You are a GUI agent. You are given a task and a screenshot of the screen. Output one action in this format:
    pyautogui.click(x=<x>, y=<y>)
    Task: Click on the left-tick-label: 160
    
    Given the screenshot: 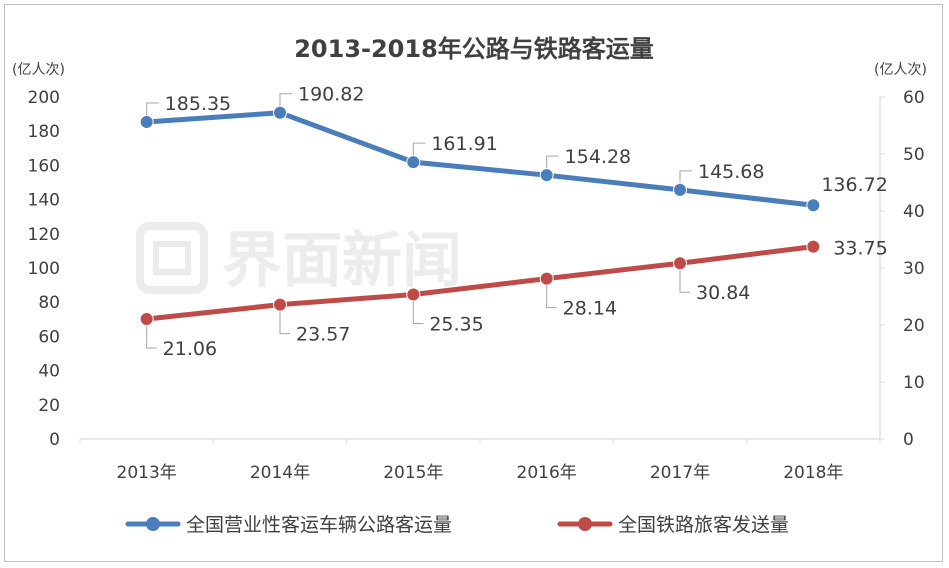 What is the action you would take?
    pyautogui.click(x=44, y=166)
    